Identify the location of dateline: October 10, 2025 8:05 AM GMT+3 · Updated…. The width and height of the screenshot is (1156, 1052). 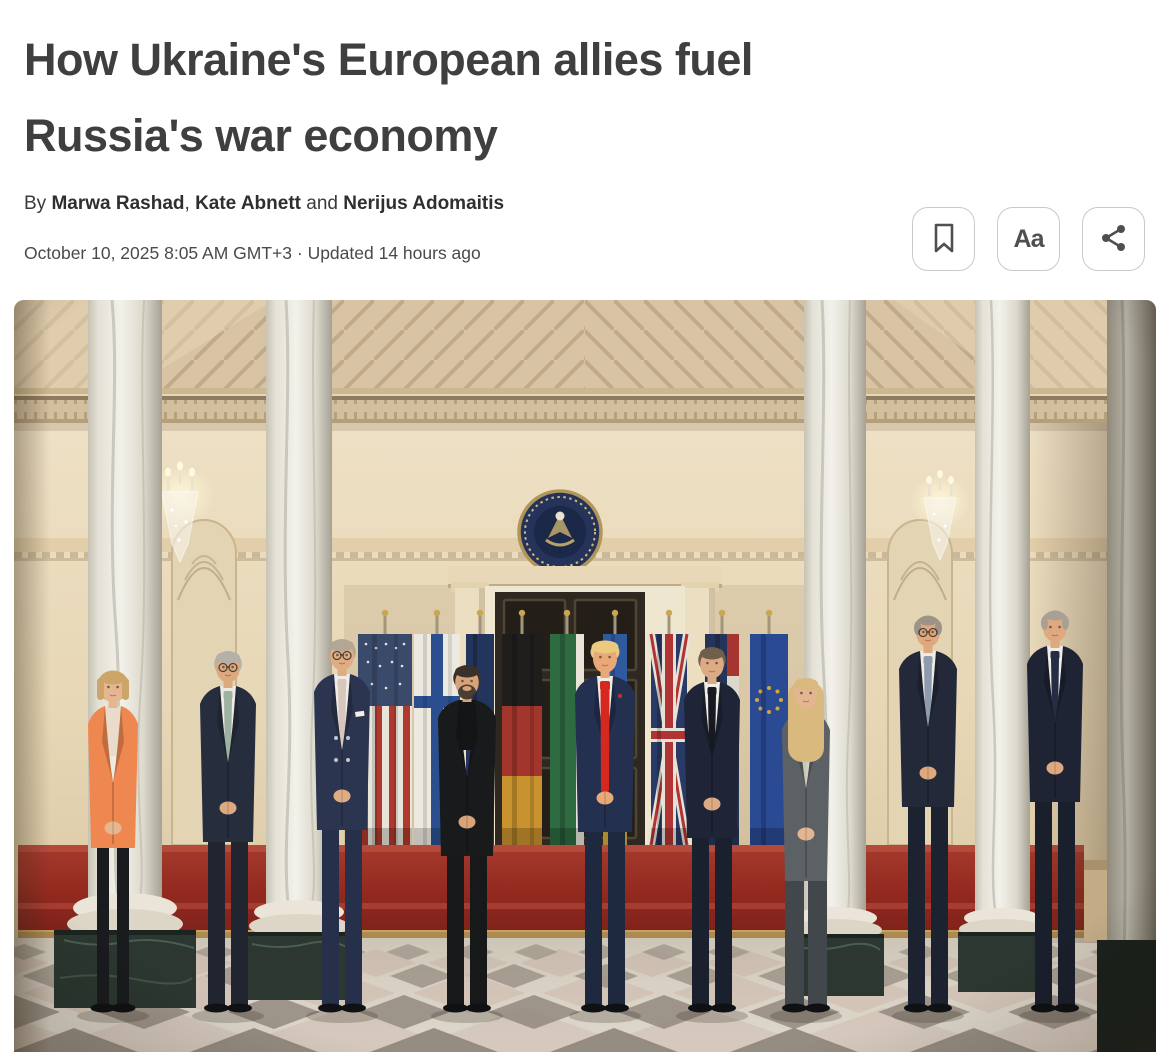
(252, 253).